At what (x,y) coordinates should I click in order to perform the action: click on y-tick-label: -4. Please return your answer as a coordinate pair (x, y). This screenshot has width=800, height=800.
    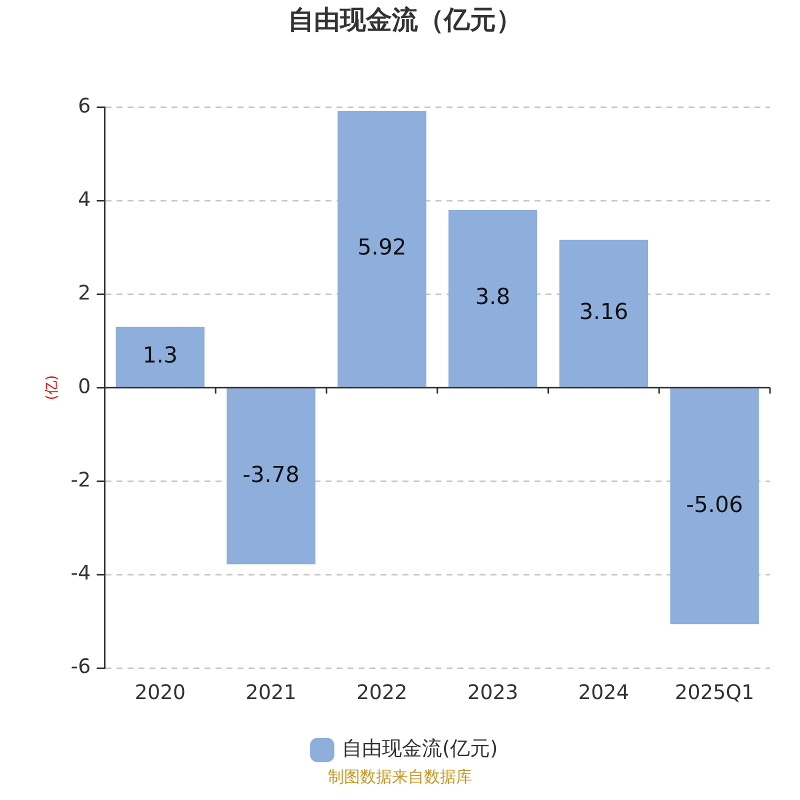
    Looking at the image, I should click on (80, 572).